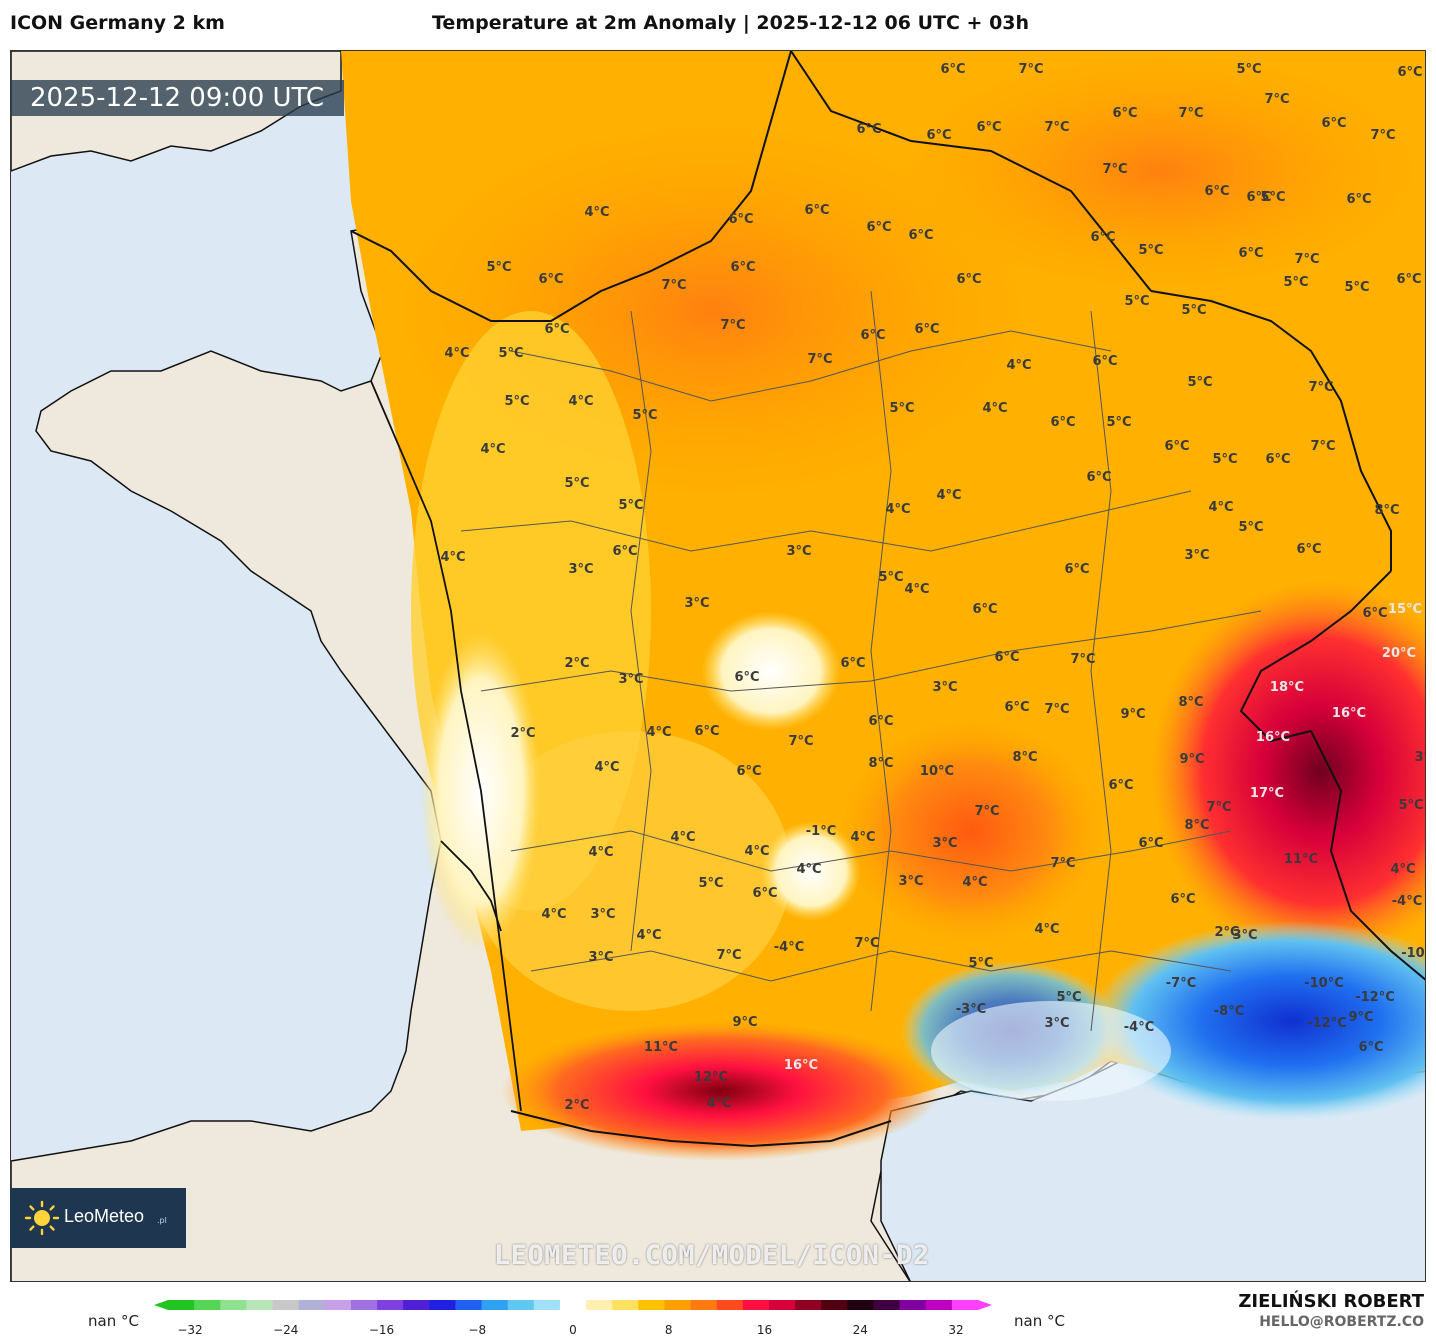 The height and width of the screenshot is (1338, 1436). Describe the element at coordinates (381, 1329) in the screenshot. I see `legend-tick-label: −16` at that location.